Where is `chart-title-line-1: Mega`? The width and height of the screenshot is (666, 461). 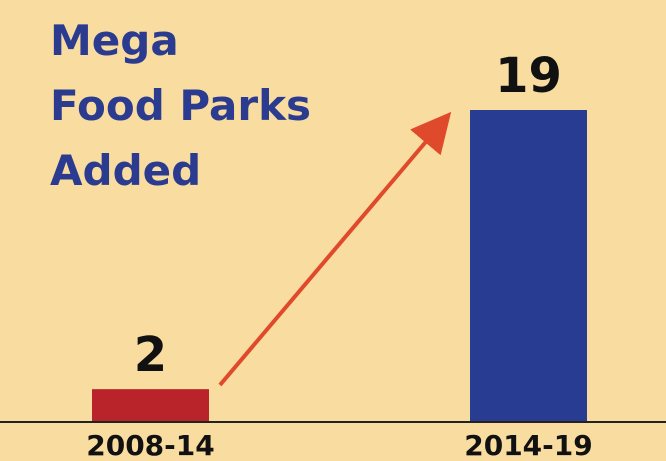 chart-title-line-1: Mega is located at coordinates (114, 40).